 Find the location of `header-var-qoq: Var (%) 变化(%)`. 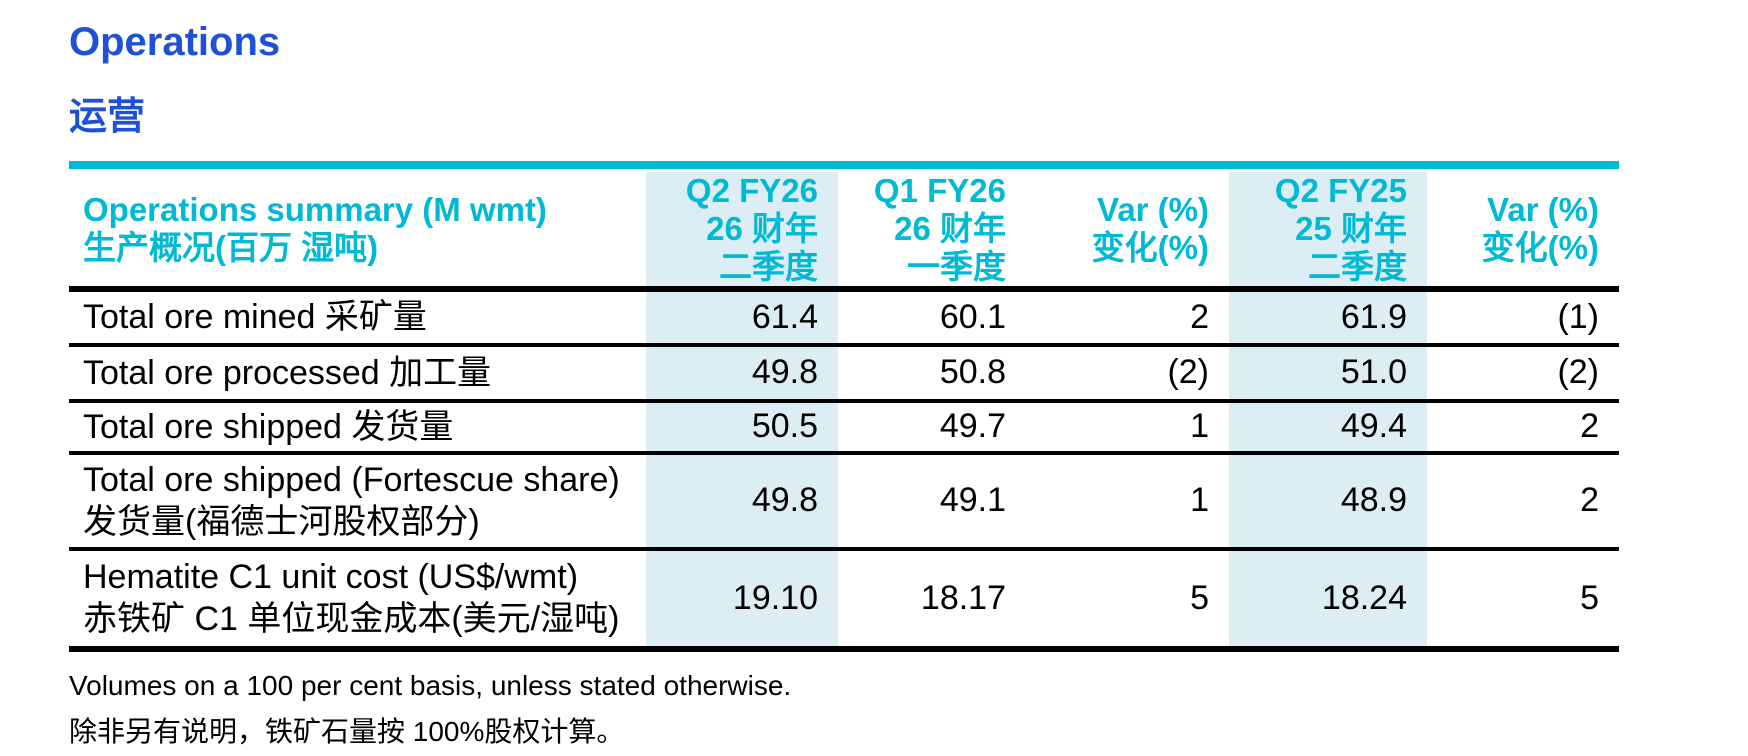

header-var-qoq: Var (%) 变化(%) is located at coordinates (1127, 231).